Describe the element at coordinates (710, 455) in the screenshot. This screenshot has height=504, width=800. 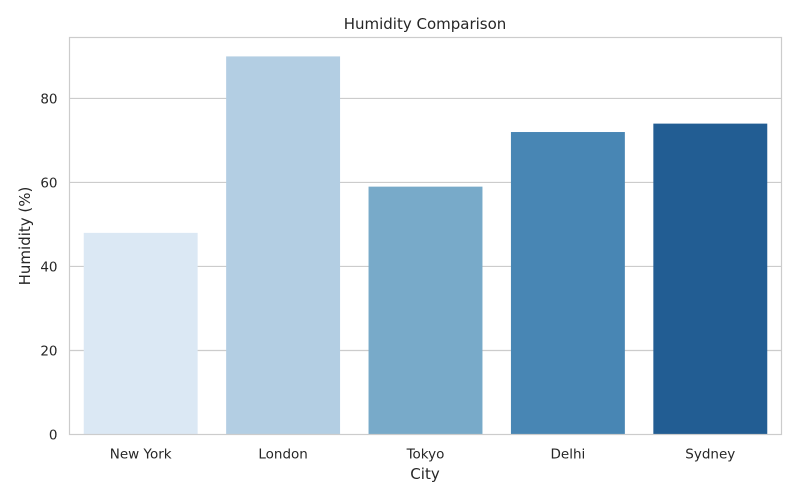
I see `x-tick-label: Sydney` at that location.